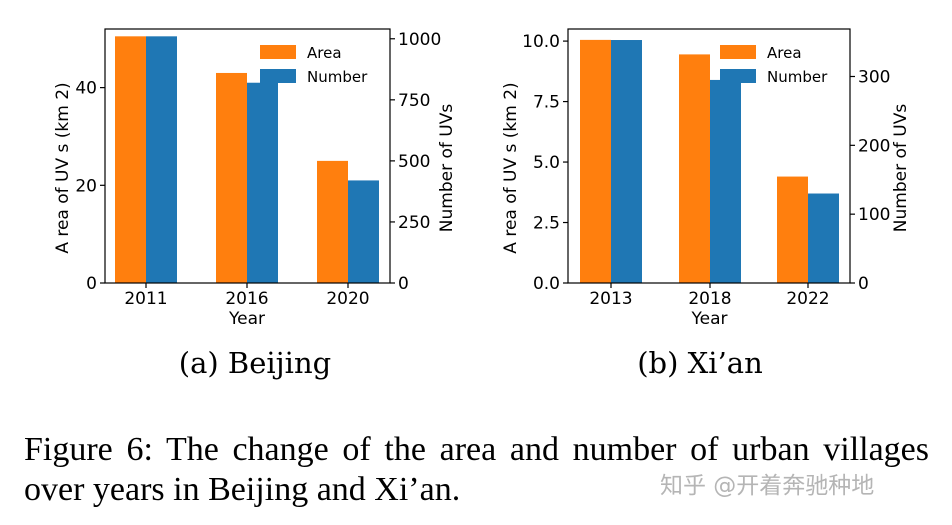 This screenshot has height=525, width=952. What do you see at coordinates (86, 186) in the screenshot?
I see `y-left-tick-label: 20` at bounding box center [86, 186].